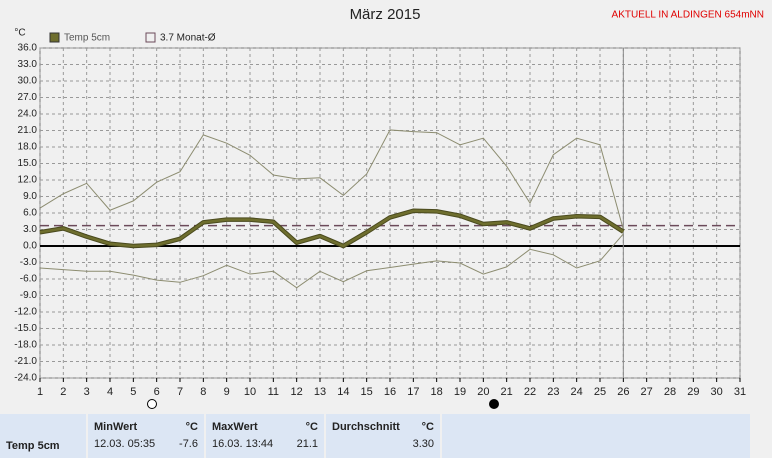  What do you see at coordinates (343, 392) in the screenshot?
I see `x-tick-label: 14` at bounding box center [343, 392].